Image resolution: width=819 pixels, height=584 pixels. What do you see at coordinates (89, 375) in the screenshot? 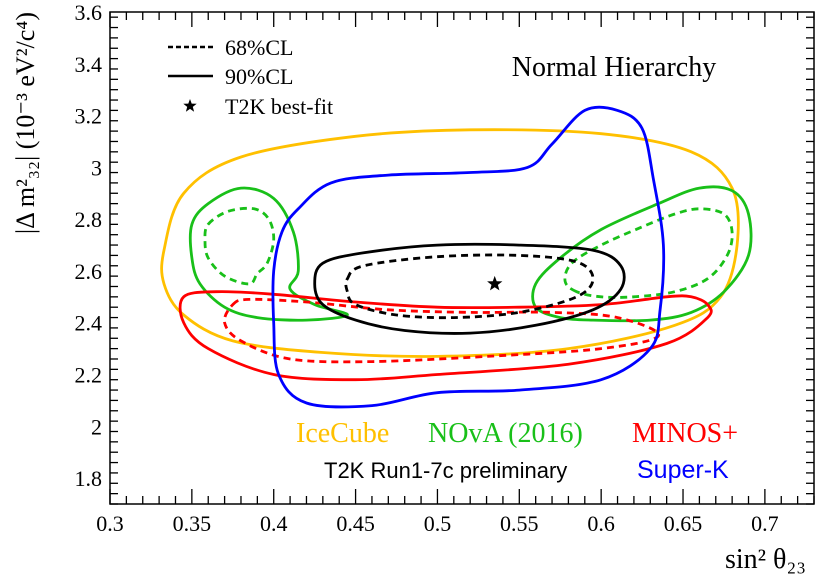
I see `y-tick-label: 2.2` at bounding box center [89, 375].